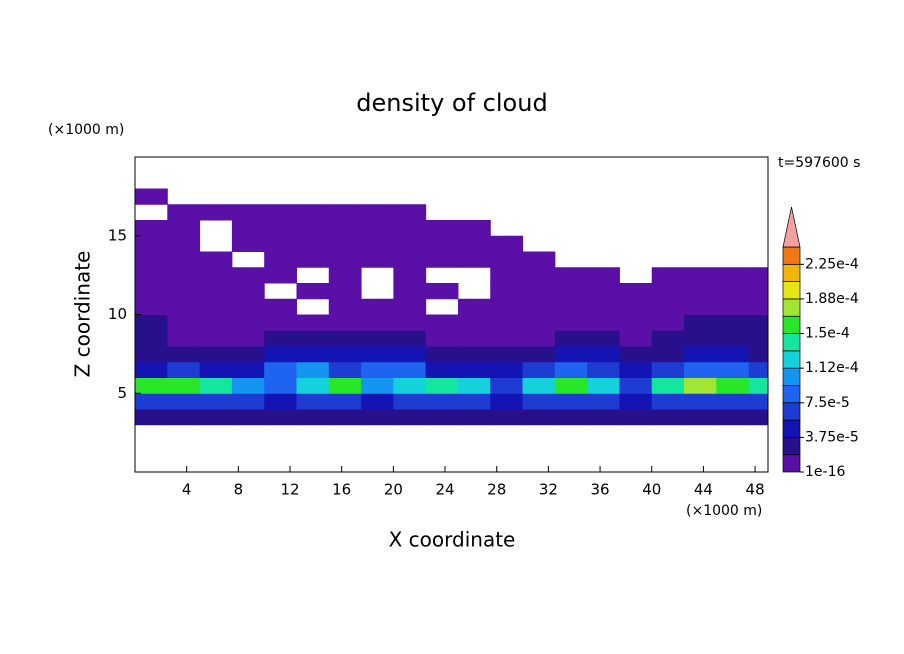 Image resolution: width=904 pixels, height=654 pixels. What do you see at coordinates (117, 314) in the screenshot?
I see `y-tick-label: 10` at bounding box center [117, 314].